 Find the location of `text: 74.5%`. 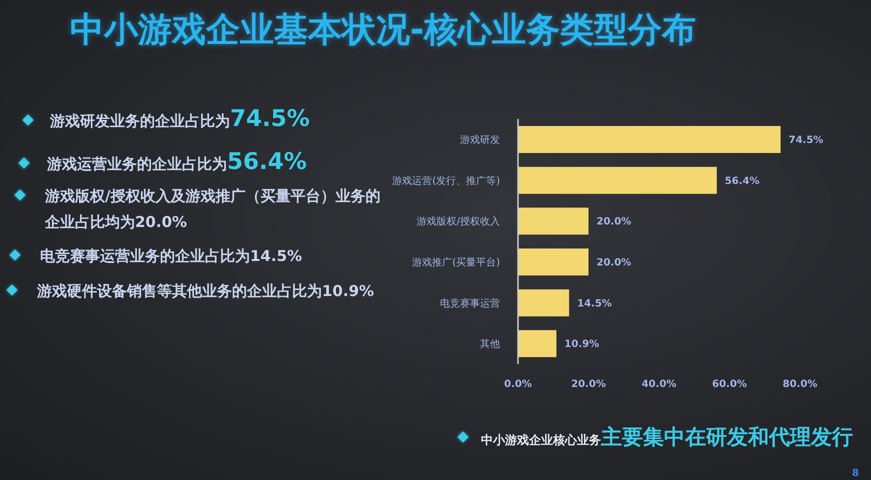

text: 74.5% is located at coordinates (270, 119).